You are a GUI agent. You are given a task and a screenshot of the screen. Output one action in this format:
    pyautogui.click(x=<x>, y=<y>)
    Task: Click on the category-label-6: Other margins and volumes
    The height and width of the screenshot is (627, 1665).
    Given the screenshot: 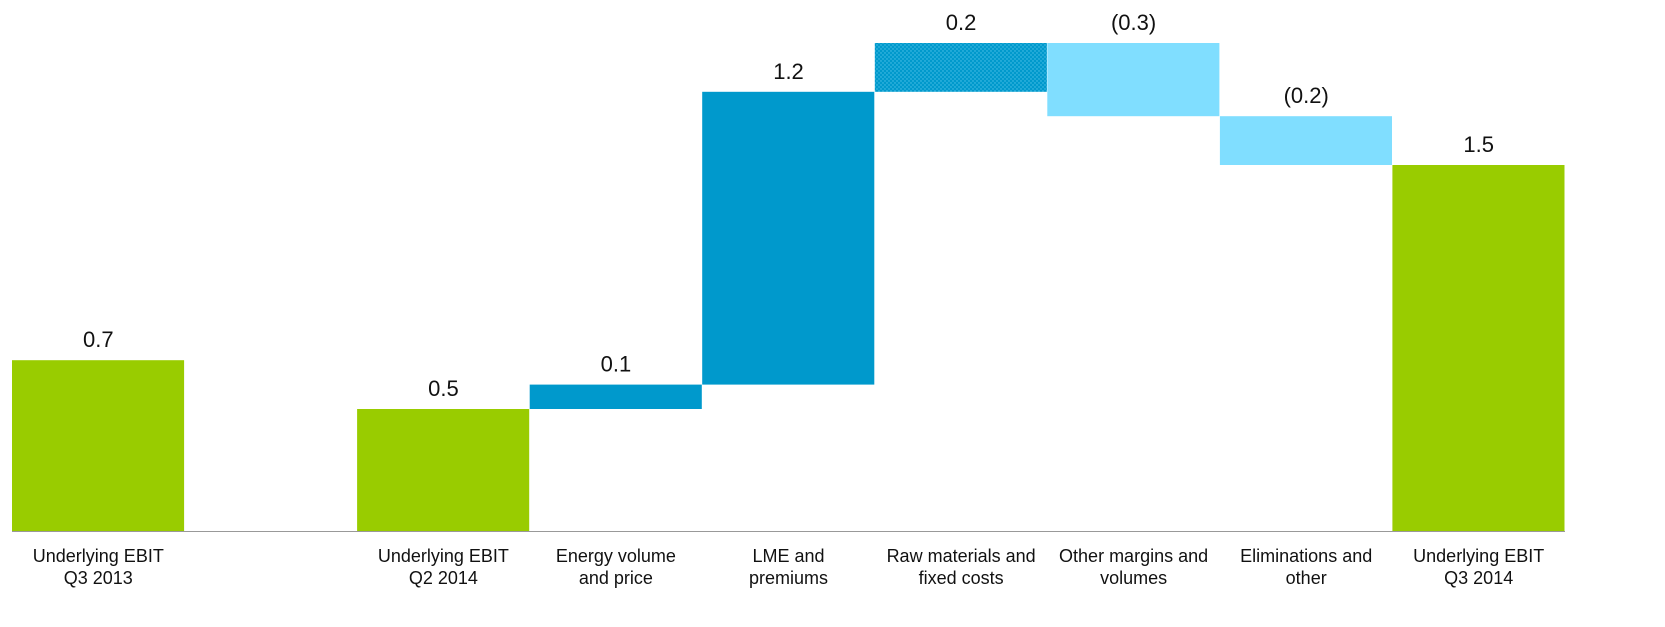 What is the action you would take?
    pyautogui.click(x=1133, y=567)
    